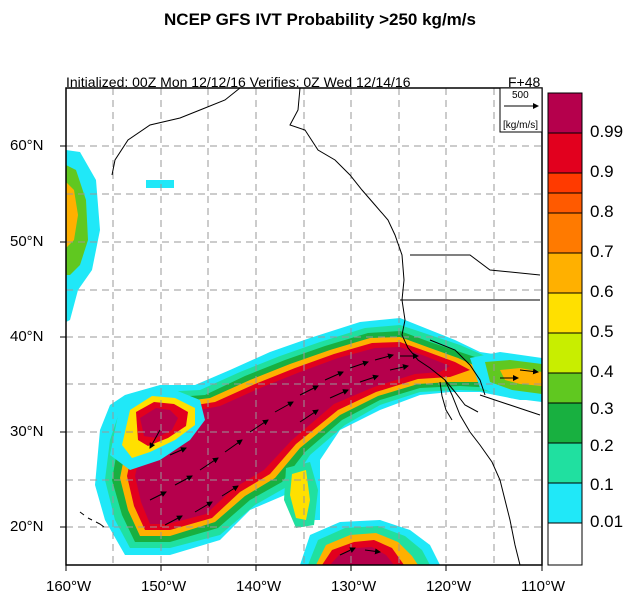 This screenshot has height=605, width=640. Describe the element at coordinates (449, 586) in the screenshot. I see `lon-label-120w: 120°W` at that location.